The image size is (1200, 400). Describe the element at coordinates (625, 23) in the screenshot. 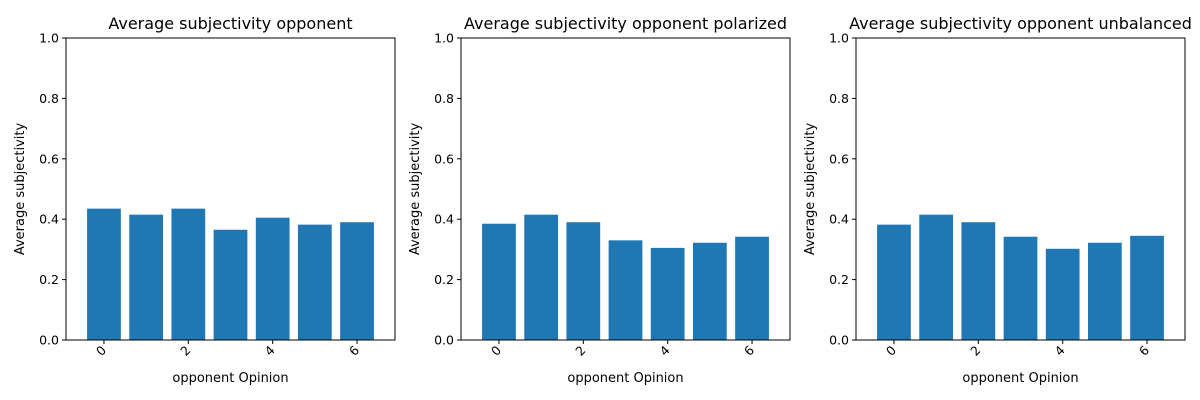

I see `chart-title: Average subjectivity opponent polarized` at that location.